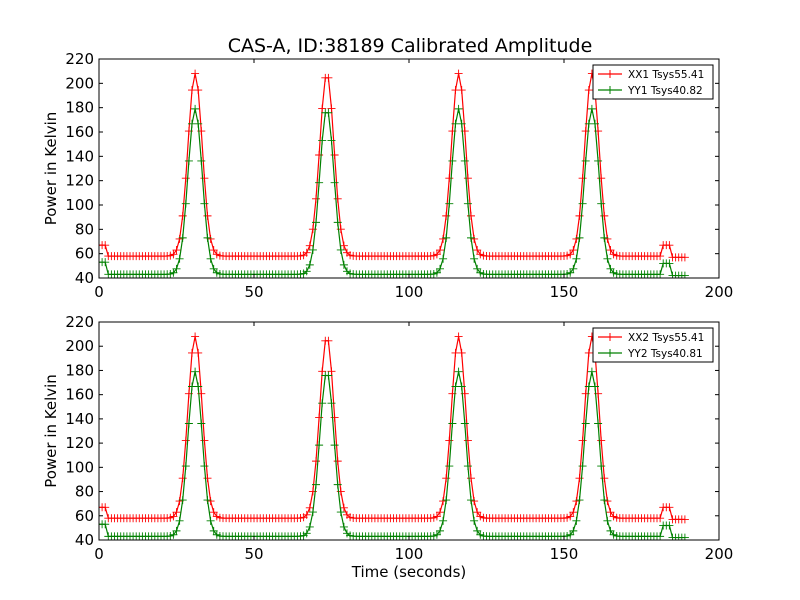  I want to click on legend: XX2 Tsys55.41 YY2 Tsys40.81, so click(653, 345).